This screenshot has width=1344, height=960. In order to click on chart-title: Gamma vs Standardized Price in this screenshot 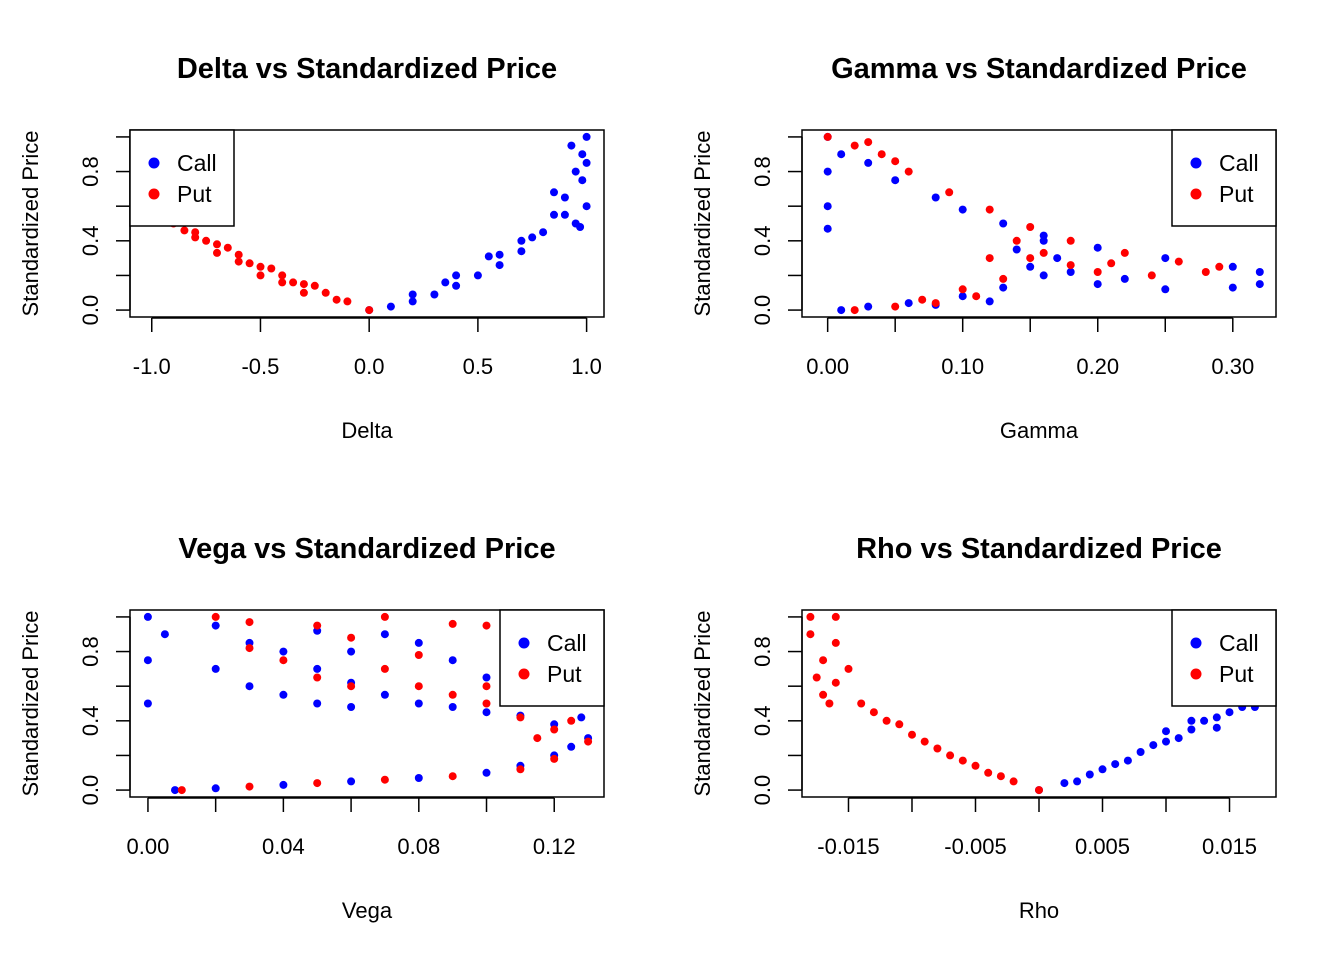, I will do `click(1039, 69)`.